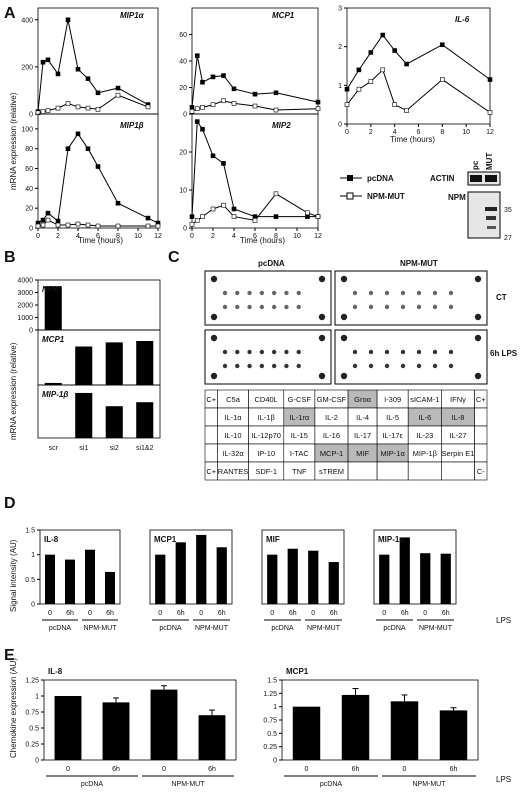 The image size is (520, 806). What do you see at coordinates (419, 132) in the screenshot?
I see `x-tick-label: 6` at bounding box center [419, 132].